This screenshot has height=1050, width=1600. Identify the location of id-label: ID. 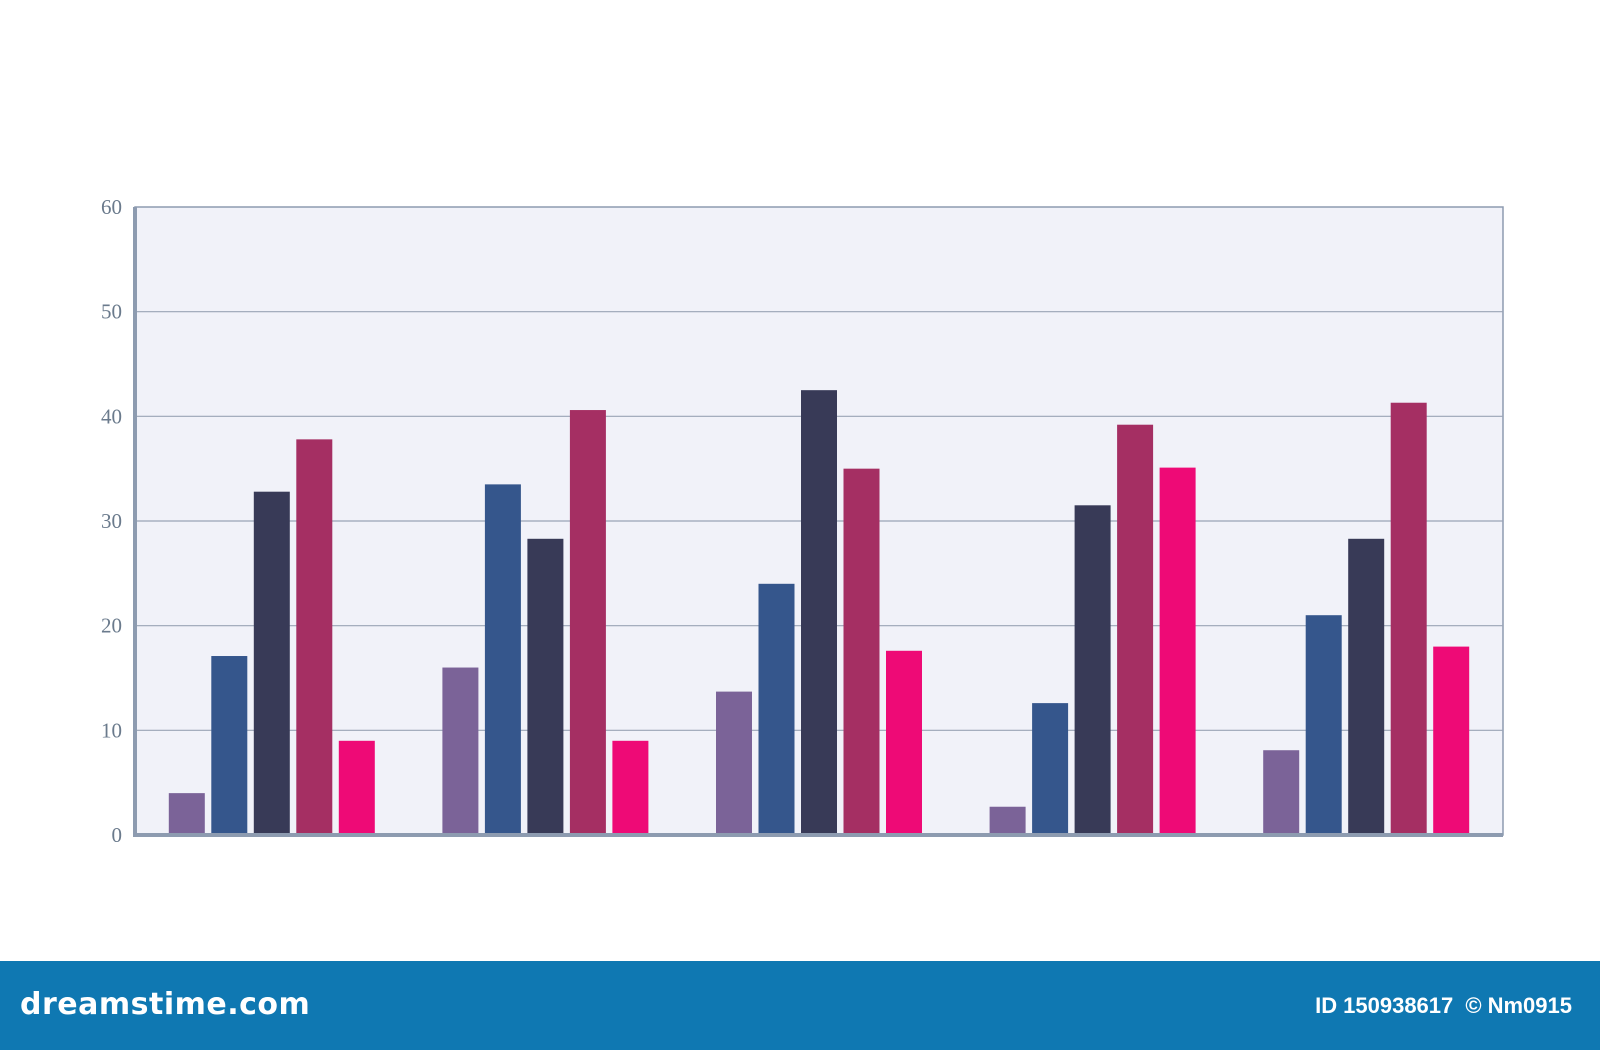
(1326, 1005).